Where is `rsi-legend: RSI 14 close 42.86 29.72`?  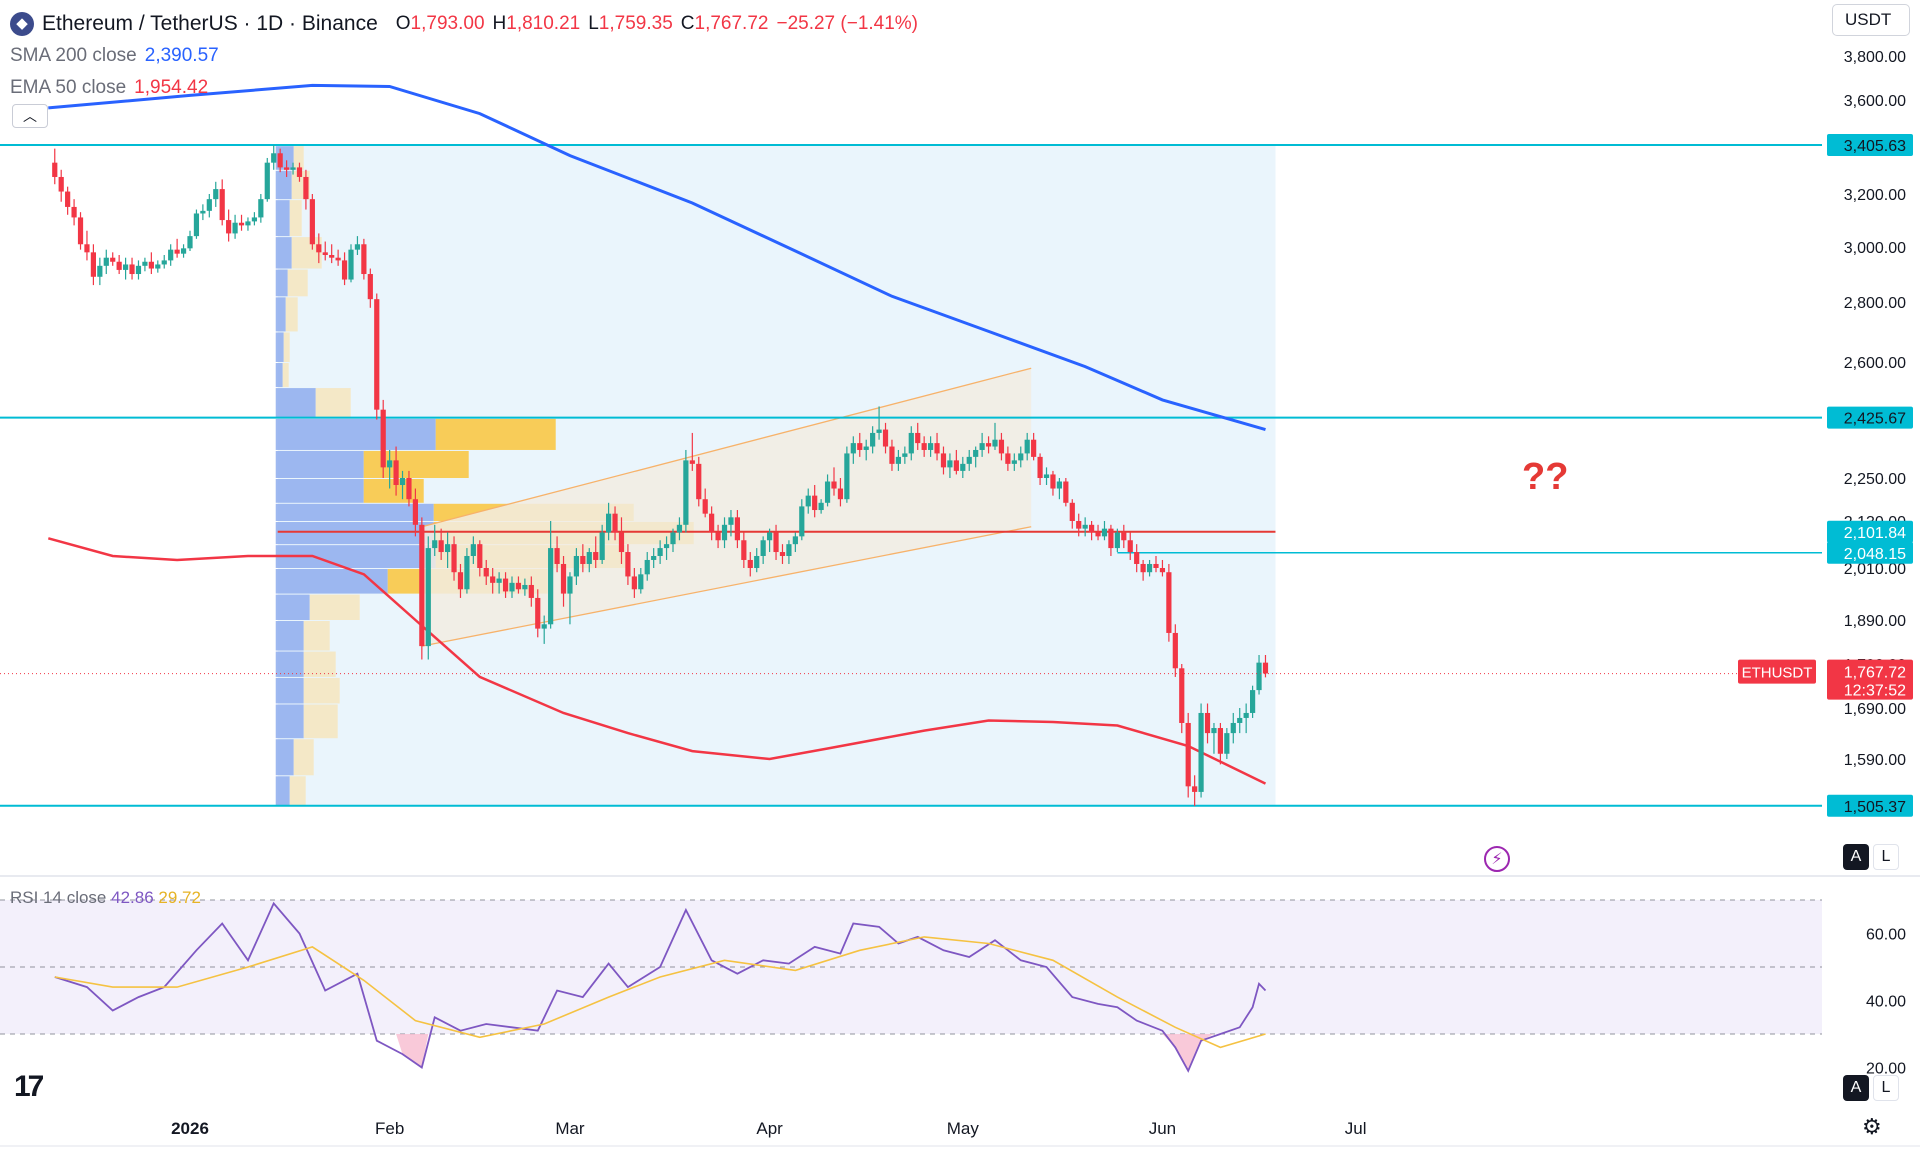 rsi-legend: RSI 14 close 42.86 29.72 is located at coordinates (105, 898).